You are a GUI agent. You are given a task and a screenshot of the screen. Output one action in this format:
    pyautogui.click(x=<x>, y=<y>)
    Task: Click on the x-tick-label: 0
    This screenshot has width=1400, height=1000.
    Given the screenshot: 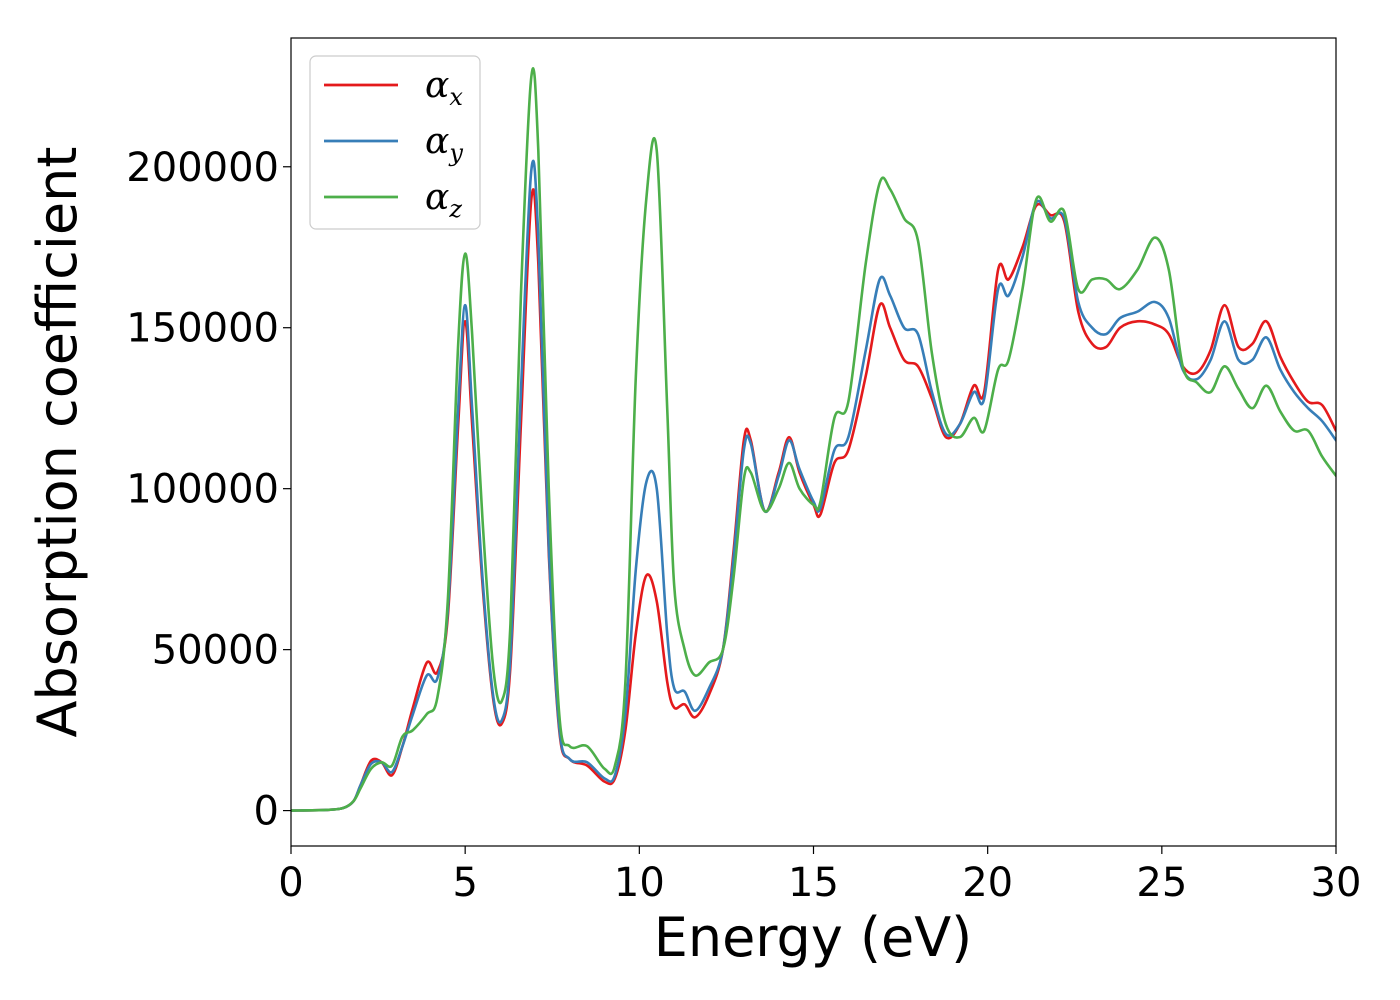 What is the action you would take?
    pyautogui.click(x=290, y=883)
    